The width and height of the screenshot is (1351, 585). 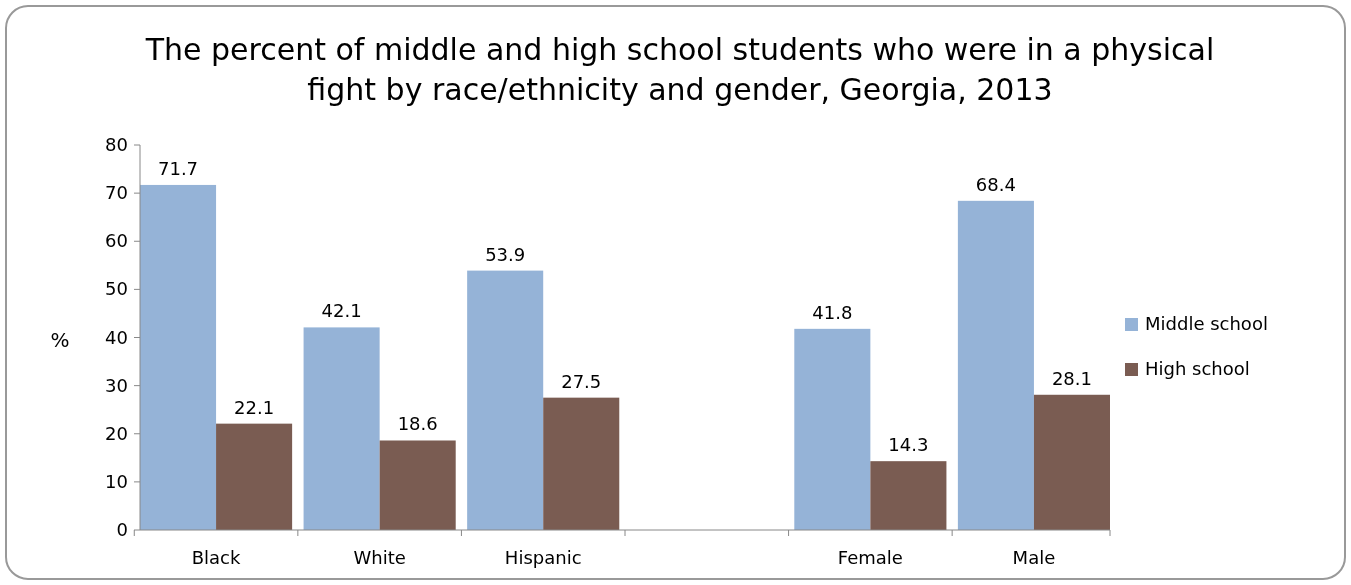 I want to click on data-label: 22.1, so click(x=254, y=407).